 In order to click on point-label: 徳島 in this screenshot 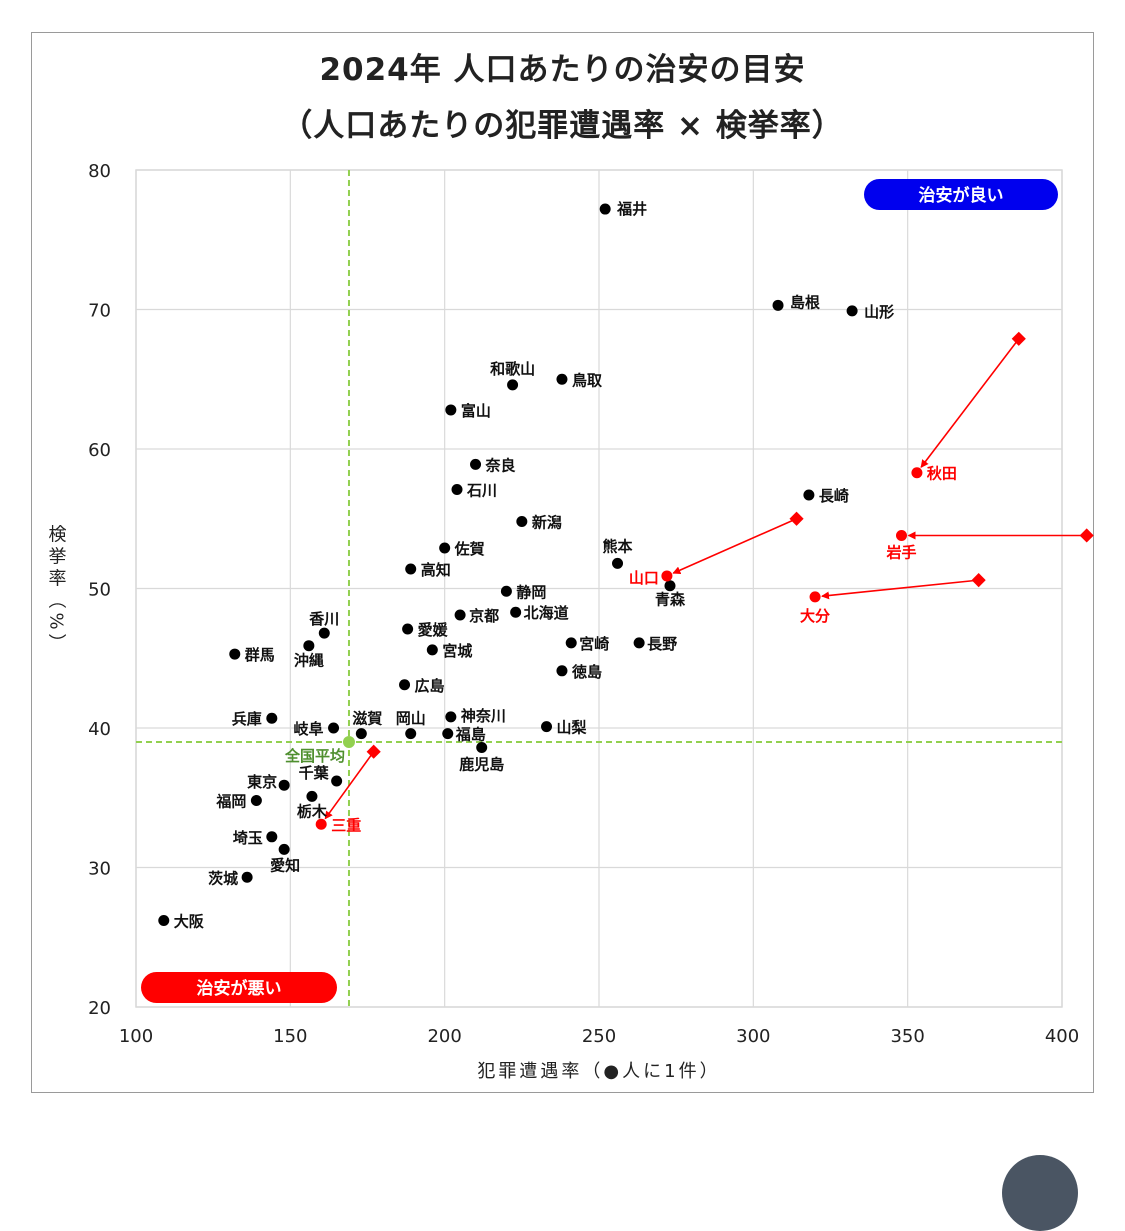, I will do `click(586, 672)`.